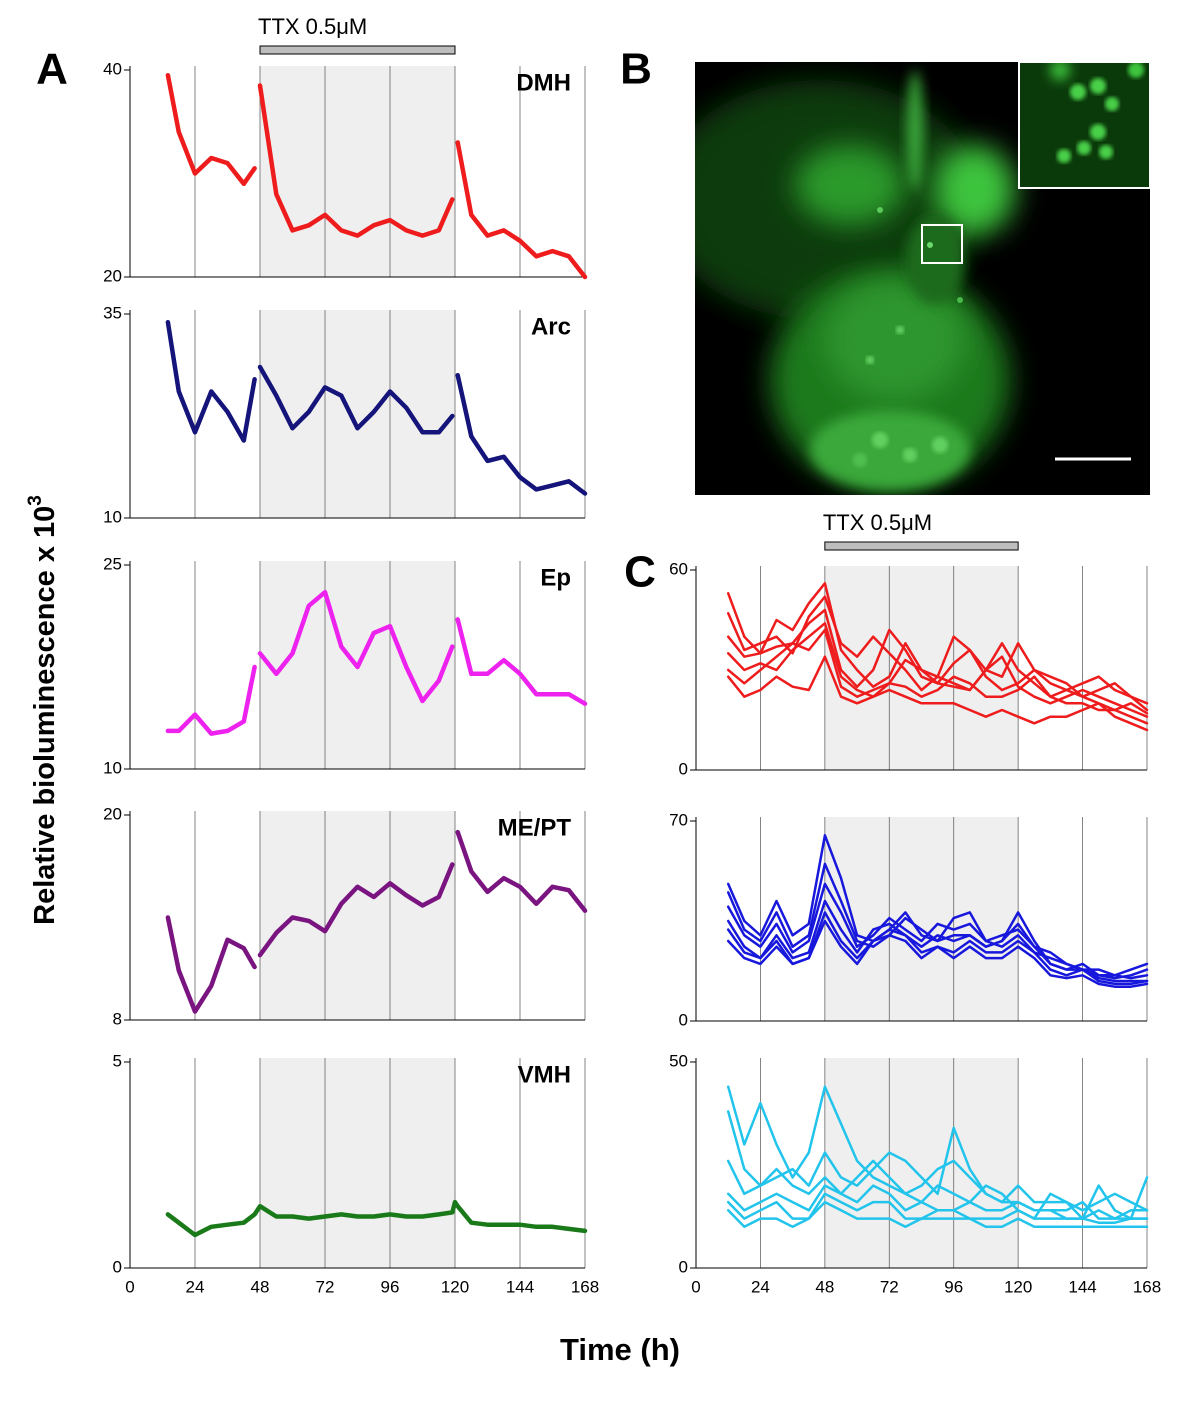 The height and width of the screenshot is (1402, 1200). What do you see at coordinates (35, 500) in the screenshot?
I see `y-axis-title-exponent: 3` at bounding box center [35, 500].